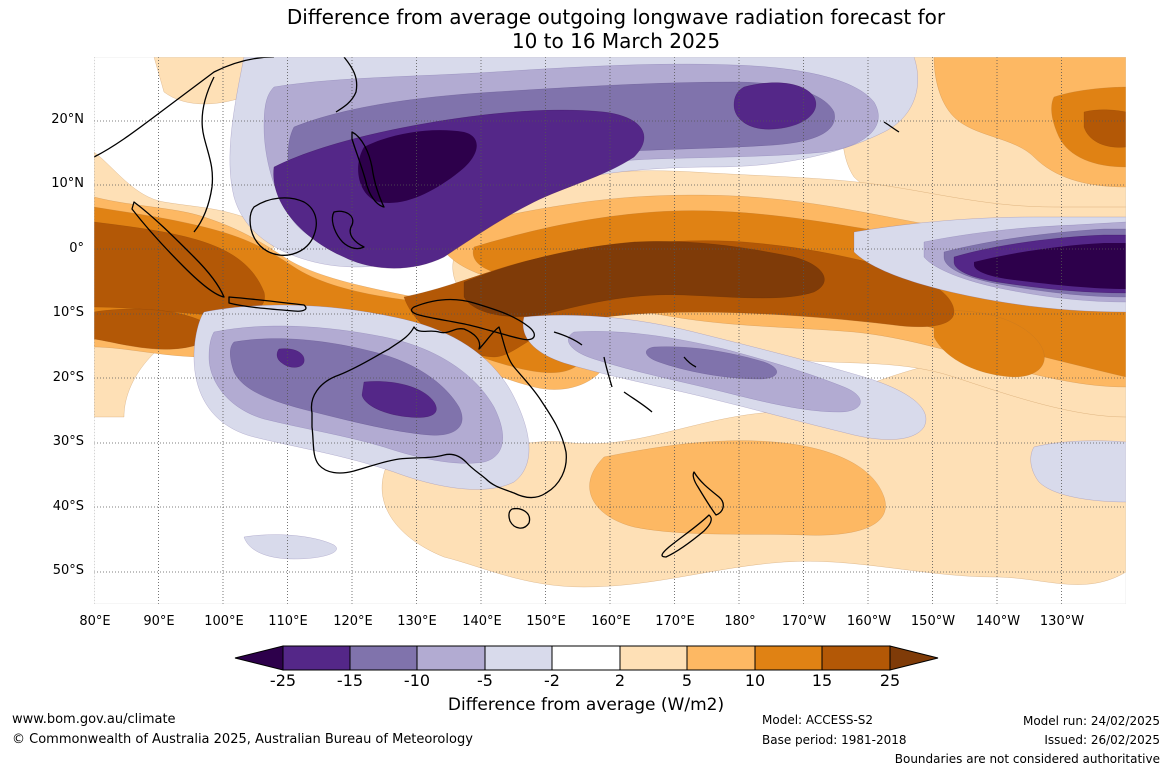  I want to click on lat-label-20n: 20°N, so click(67, 119).